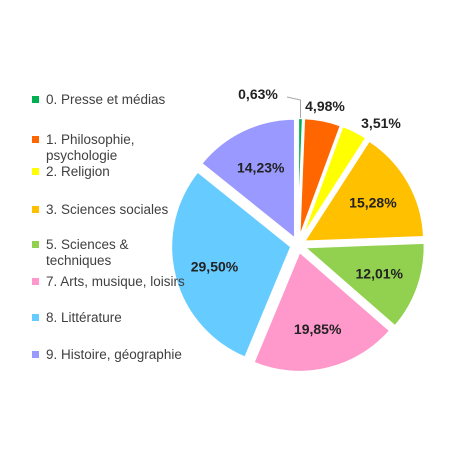 The width and height of the screenshot is (468, 459). I want to click on legend-label: 3. Sciences sociales, so click(107, 209).